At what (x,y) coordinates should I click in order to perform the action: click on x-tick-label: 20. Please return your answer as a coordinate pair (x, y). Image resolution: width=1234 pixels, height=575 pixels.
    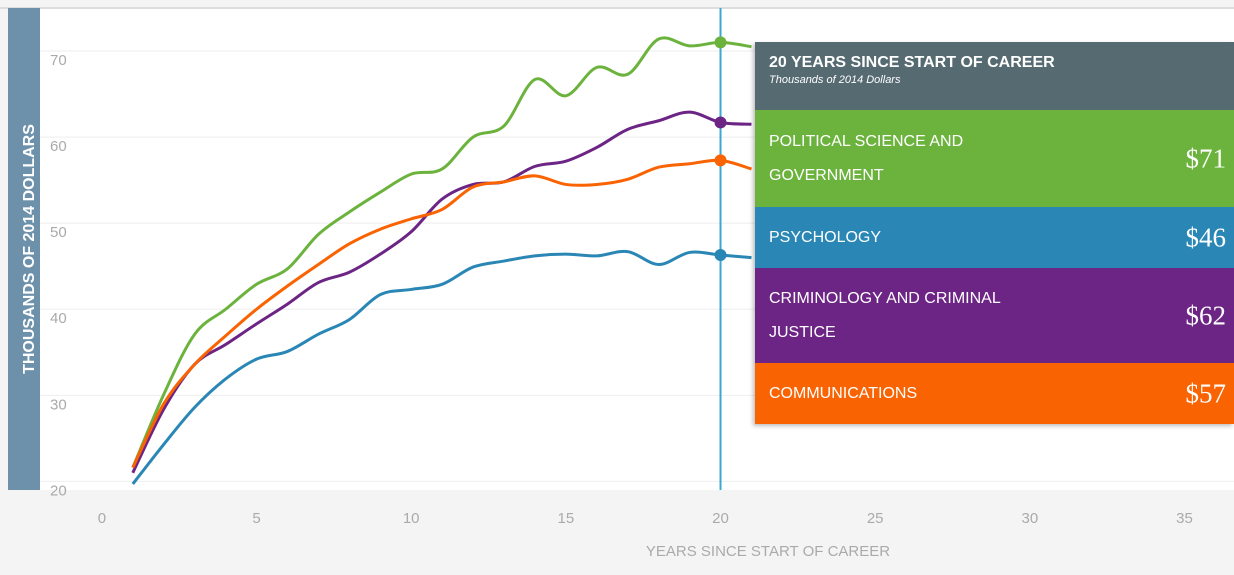
    Looking at the image, I should click on (720, 518).